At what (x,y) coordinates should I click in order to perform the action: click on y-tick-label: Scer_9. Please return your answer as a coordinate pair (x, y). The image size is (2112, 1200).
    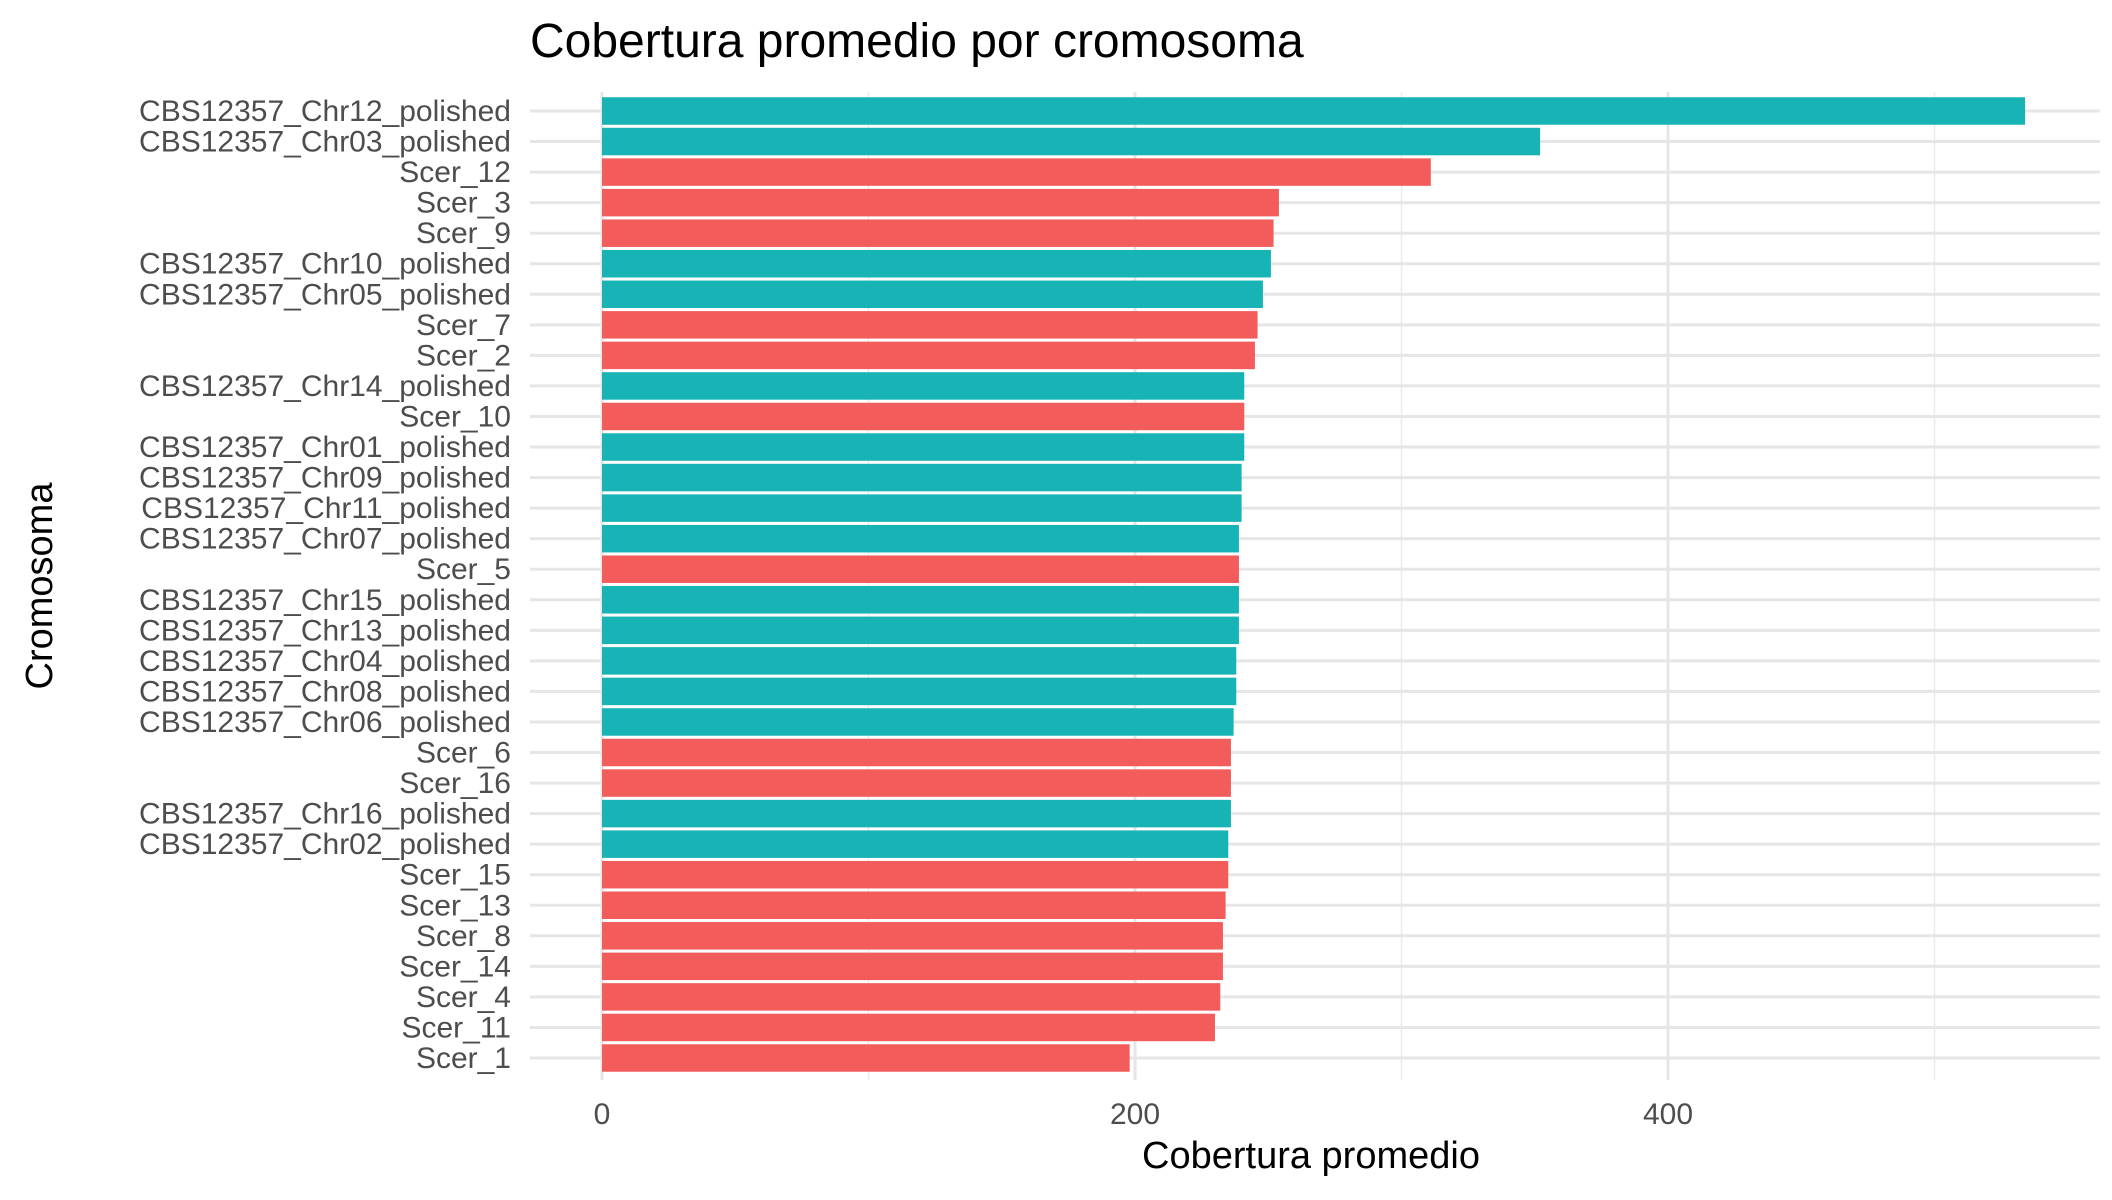
    Looking at the image, I should click on (463, 233).